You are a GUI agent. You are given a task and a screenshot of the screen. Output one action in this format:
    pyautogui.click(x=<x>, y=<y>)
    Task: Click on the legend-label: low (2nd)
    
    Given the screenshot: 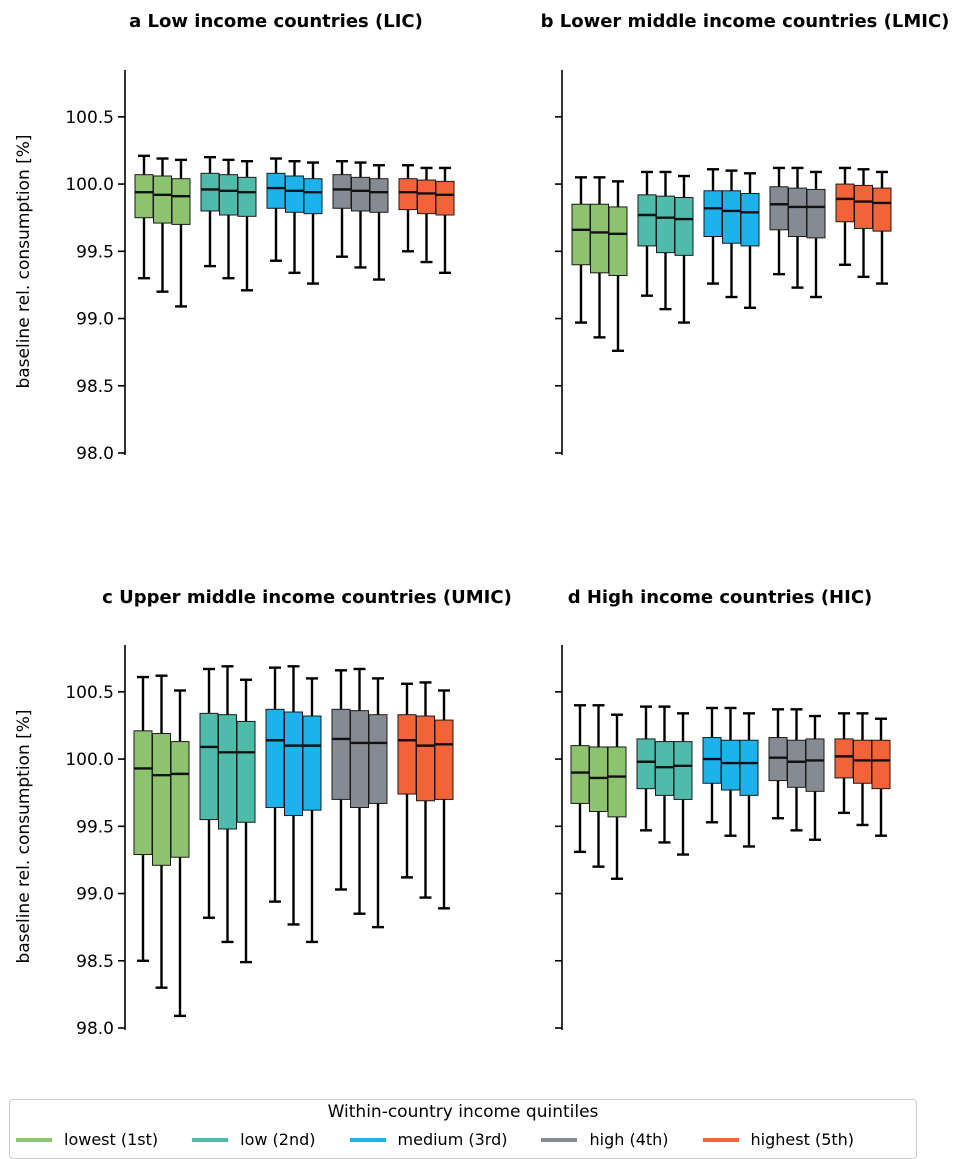 What is the action you would take?
    pyautogui.click(x=278, y=1139)
    